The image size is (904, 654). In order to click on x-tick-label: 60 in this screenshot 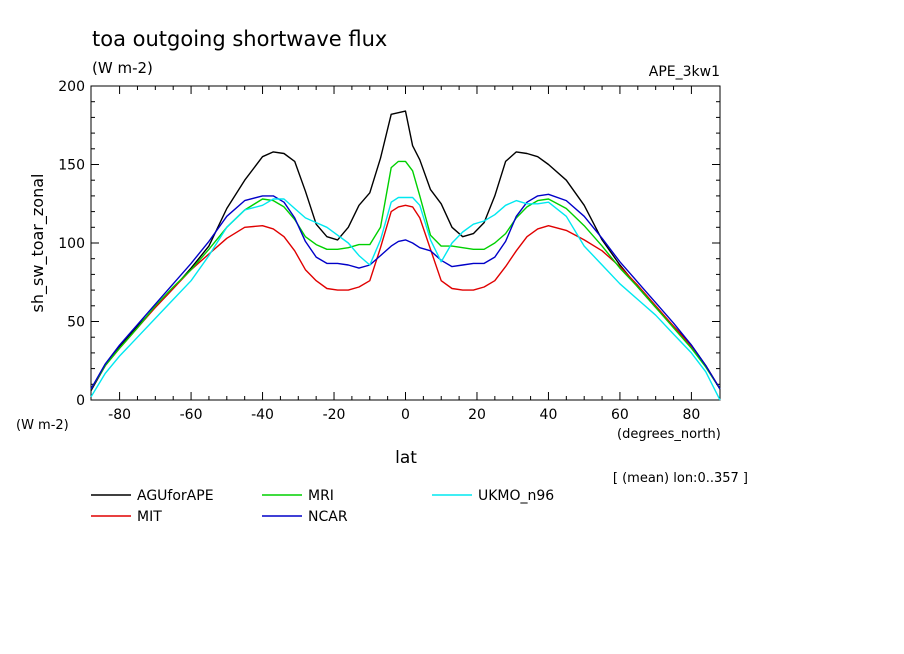, I will do `click(620, 415)`.